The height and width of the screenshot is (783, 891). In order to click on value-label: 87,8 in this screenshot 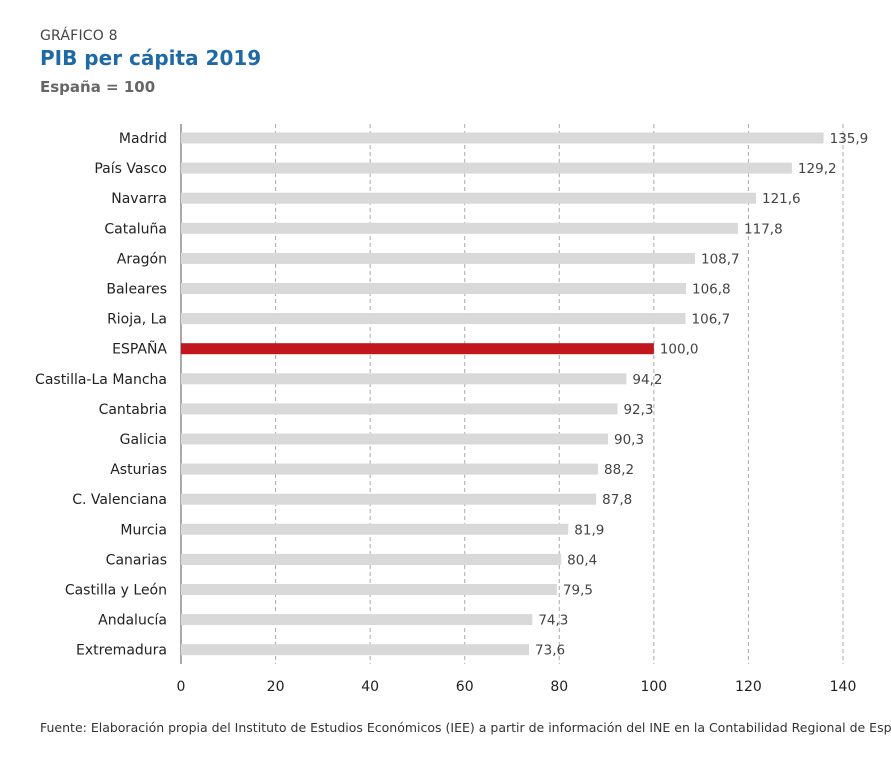, I will do `click(617, 500)`.